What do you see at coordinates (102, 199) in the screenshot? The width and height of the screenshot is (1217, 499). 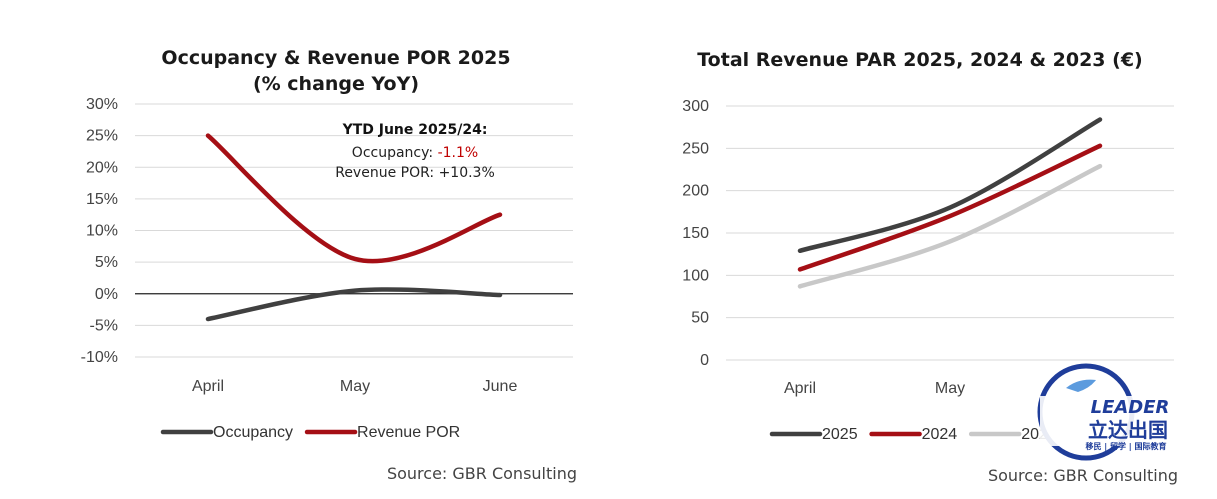 I see `y-tick-label: 15%` at bounding box center [102, 199].